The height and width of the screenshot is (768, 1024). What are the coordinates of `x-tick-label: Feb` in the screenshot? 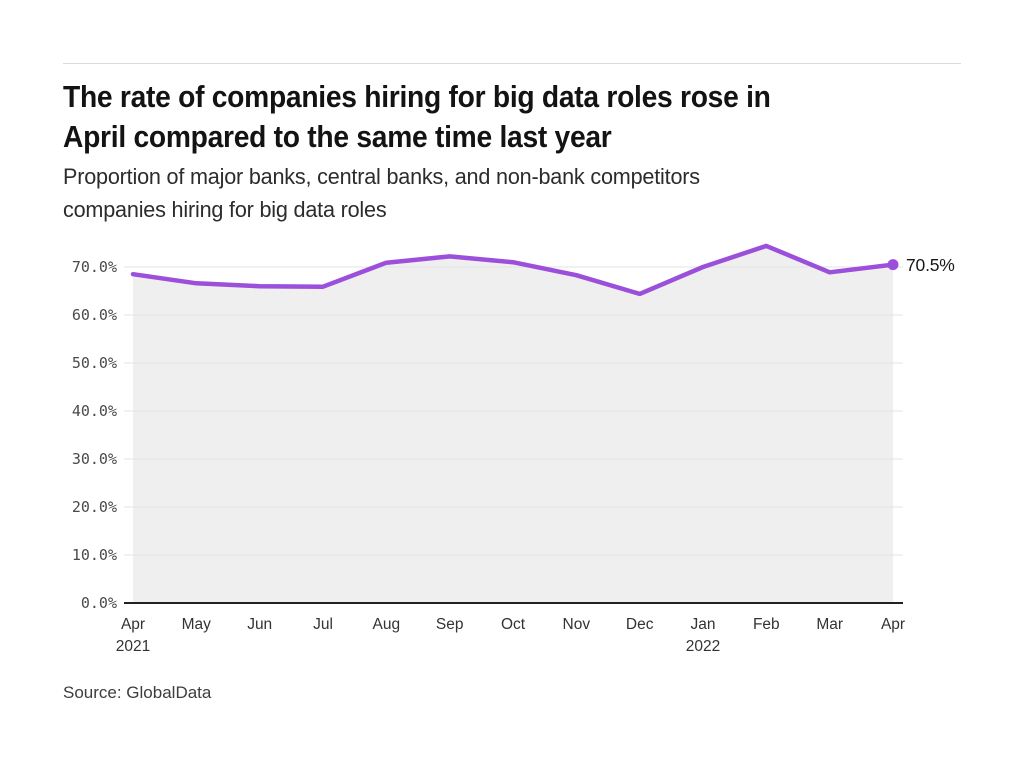 It's located at (766, 624).